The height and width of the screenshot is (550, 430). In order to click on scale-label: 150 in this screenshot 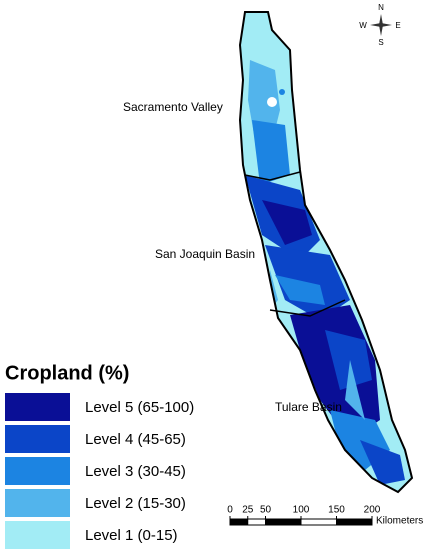, I will do `click(336, 510)`.